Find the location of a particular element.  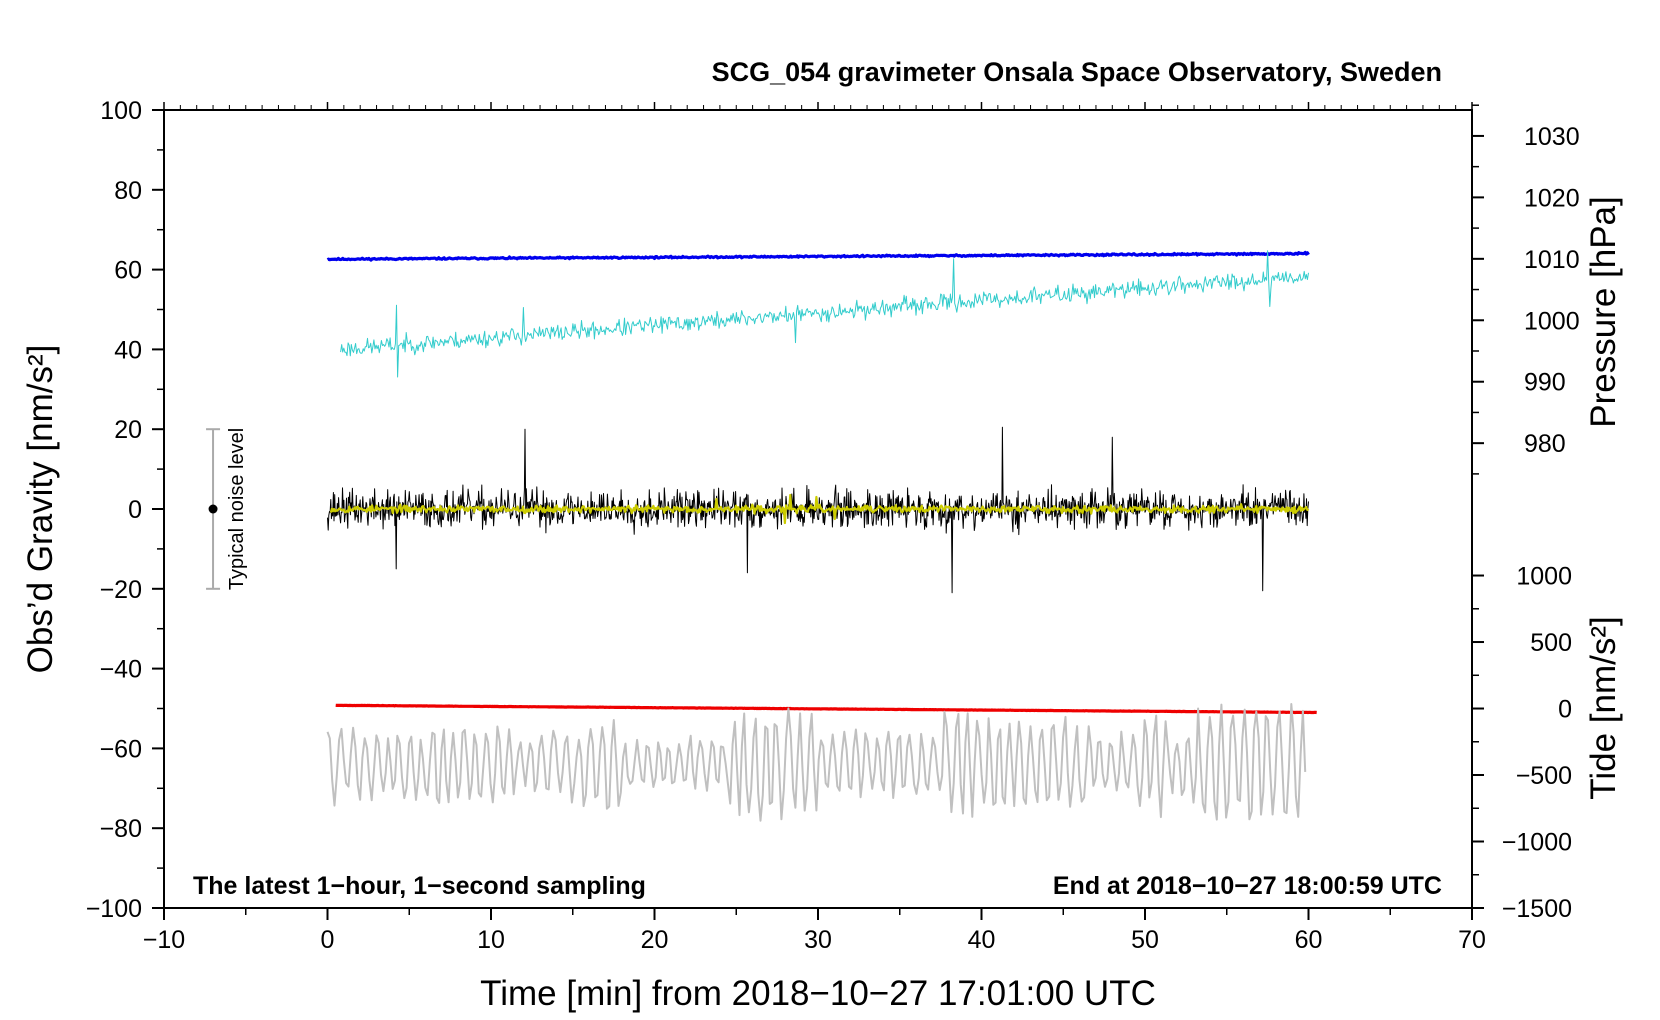

x-axis-title: Time [min] from 2018−10−27 17:01:00 UTC is located at coordinates (818, 993).